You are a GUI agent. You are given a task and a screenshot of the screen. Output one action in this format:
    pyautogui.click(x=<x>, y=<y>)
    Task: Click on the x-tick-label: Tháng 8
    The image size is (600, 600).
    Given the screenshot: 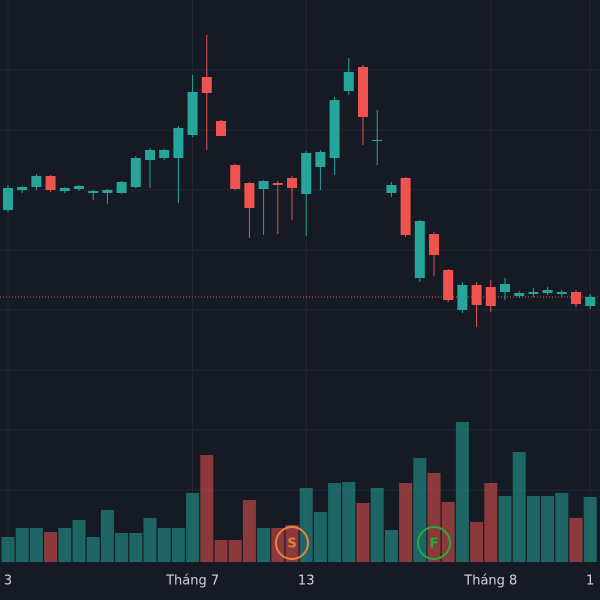 What is the action you would take?
    pyautogui.click(x=490, y=581)
    